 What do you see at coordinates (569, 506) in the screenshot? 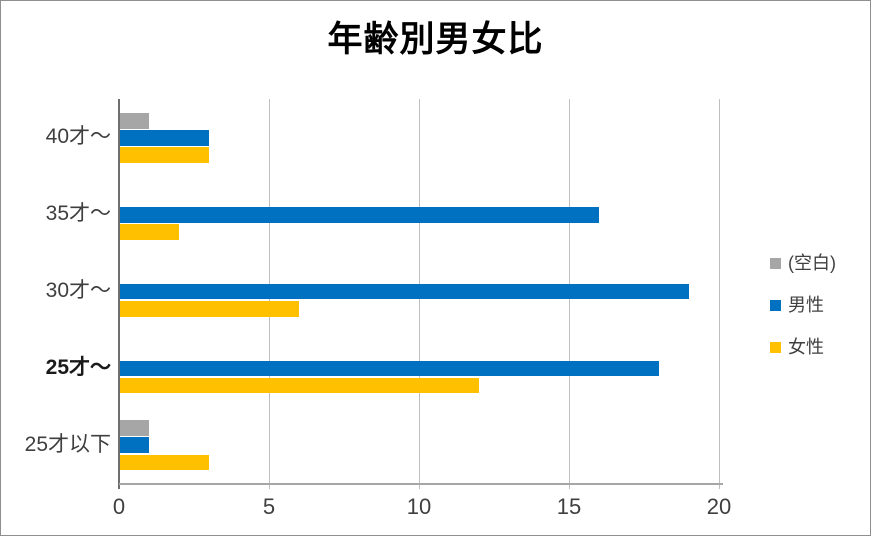
I see `x-axis-tick-label-15: 15` at bounding box center [569, 506].